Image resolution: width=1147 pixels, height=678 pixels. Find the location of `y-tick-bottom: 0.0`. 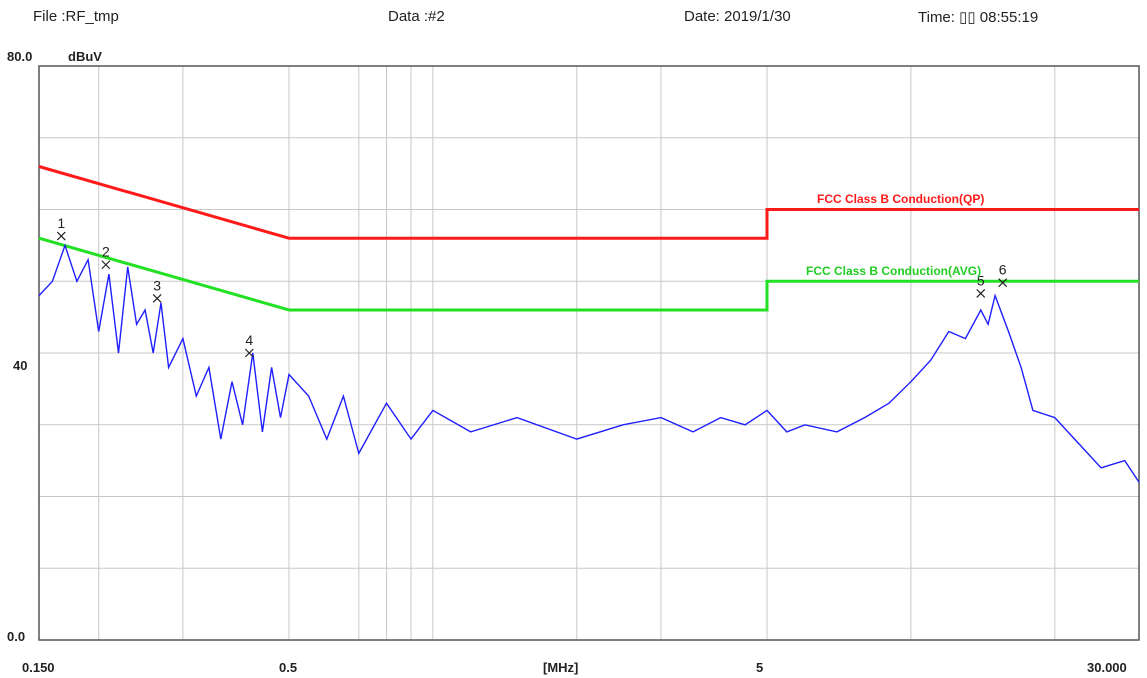

y-tick-bottom: 0.0 is located at coordinates (16, 636).